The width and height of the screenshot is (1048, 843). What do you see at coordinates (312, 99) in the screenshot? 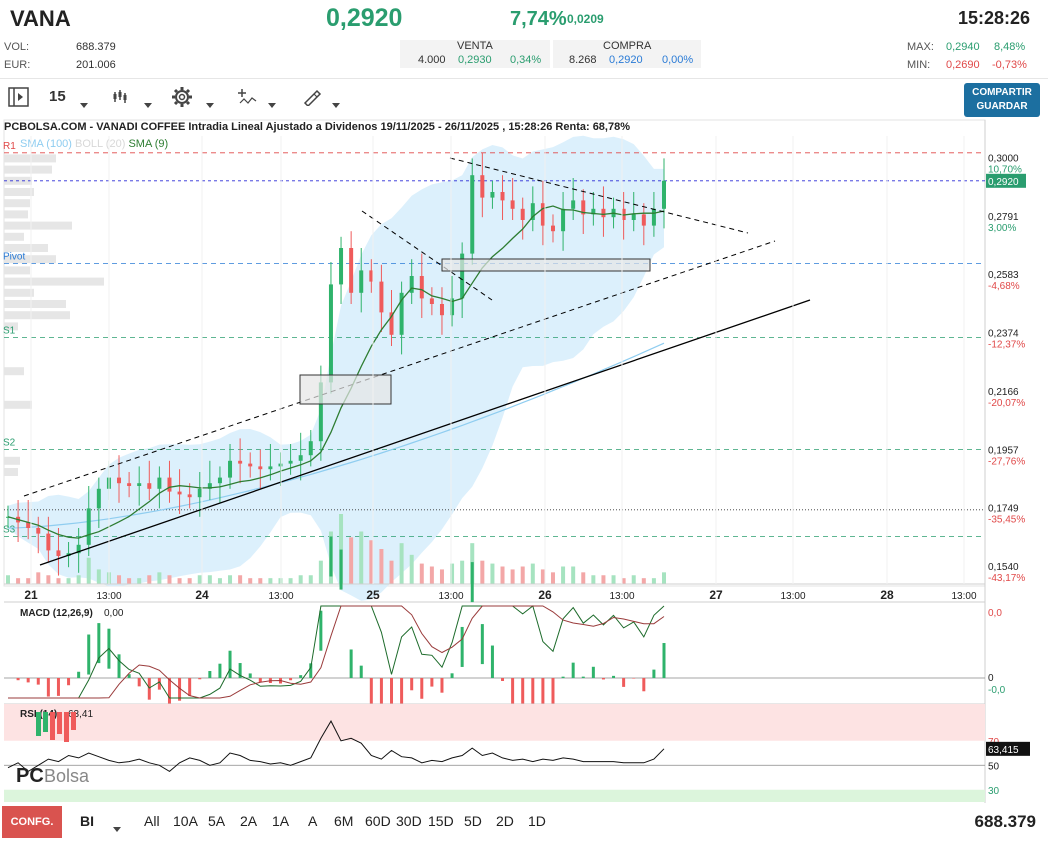
I see `draw-pencil-icon` at bounding box center [312, 99].